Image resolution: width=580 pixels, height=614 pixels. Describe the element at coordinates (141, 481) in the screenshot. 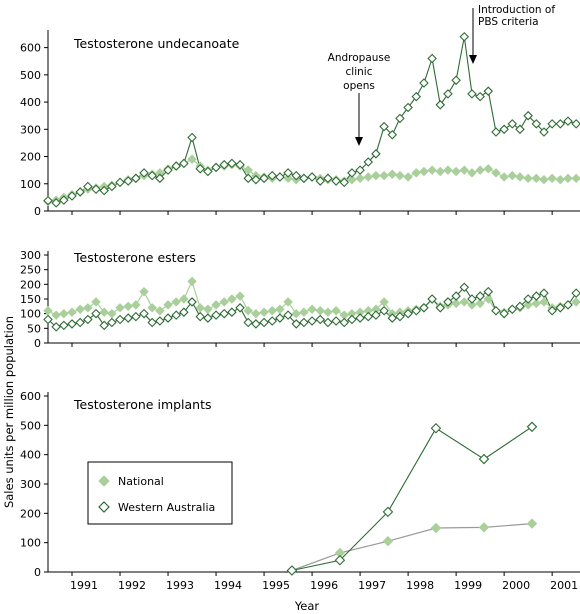

I see `legend-label-national: National` at that location.